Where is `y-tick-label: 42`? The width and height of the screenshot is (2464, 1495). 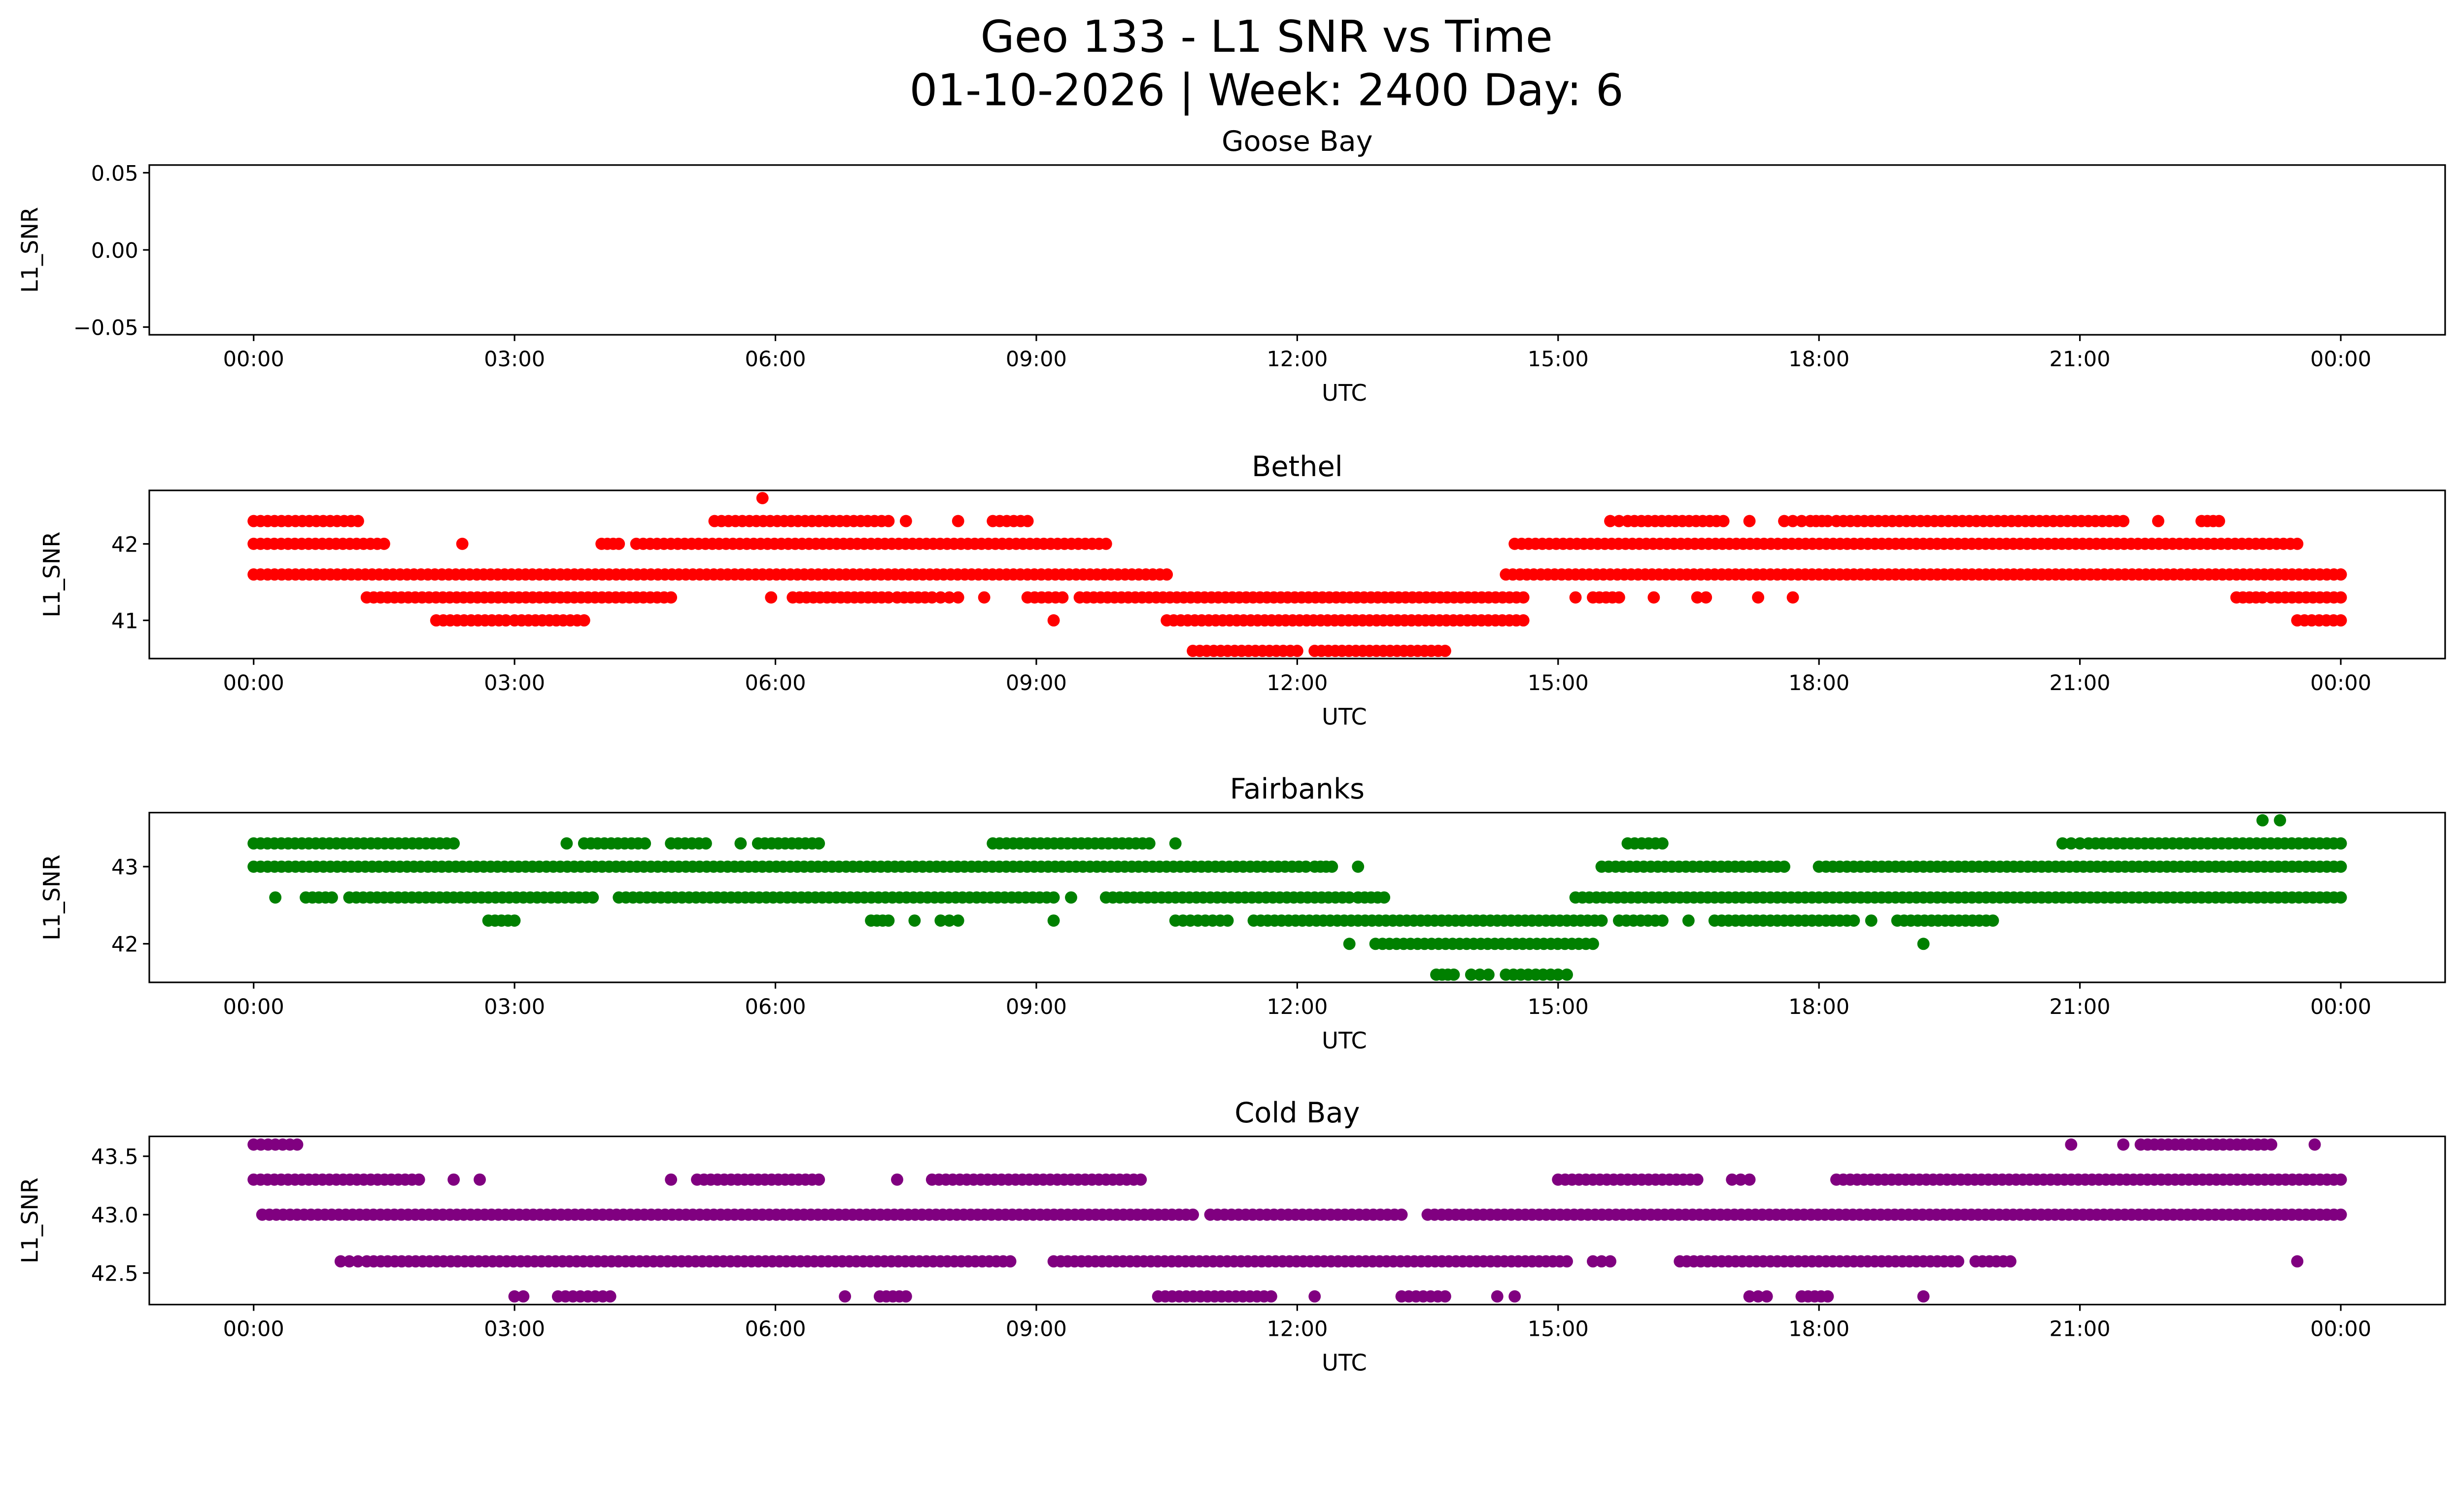
y-tick-label: 42 is located at coordinates (124, 544).